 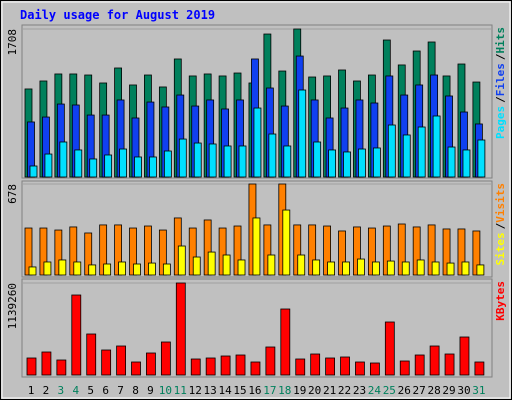 I want to click on x-tick-label: 20, so click(x=314, y=390).